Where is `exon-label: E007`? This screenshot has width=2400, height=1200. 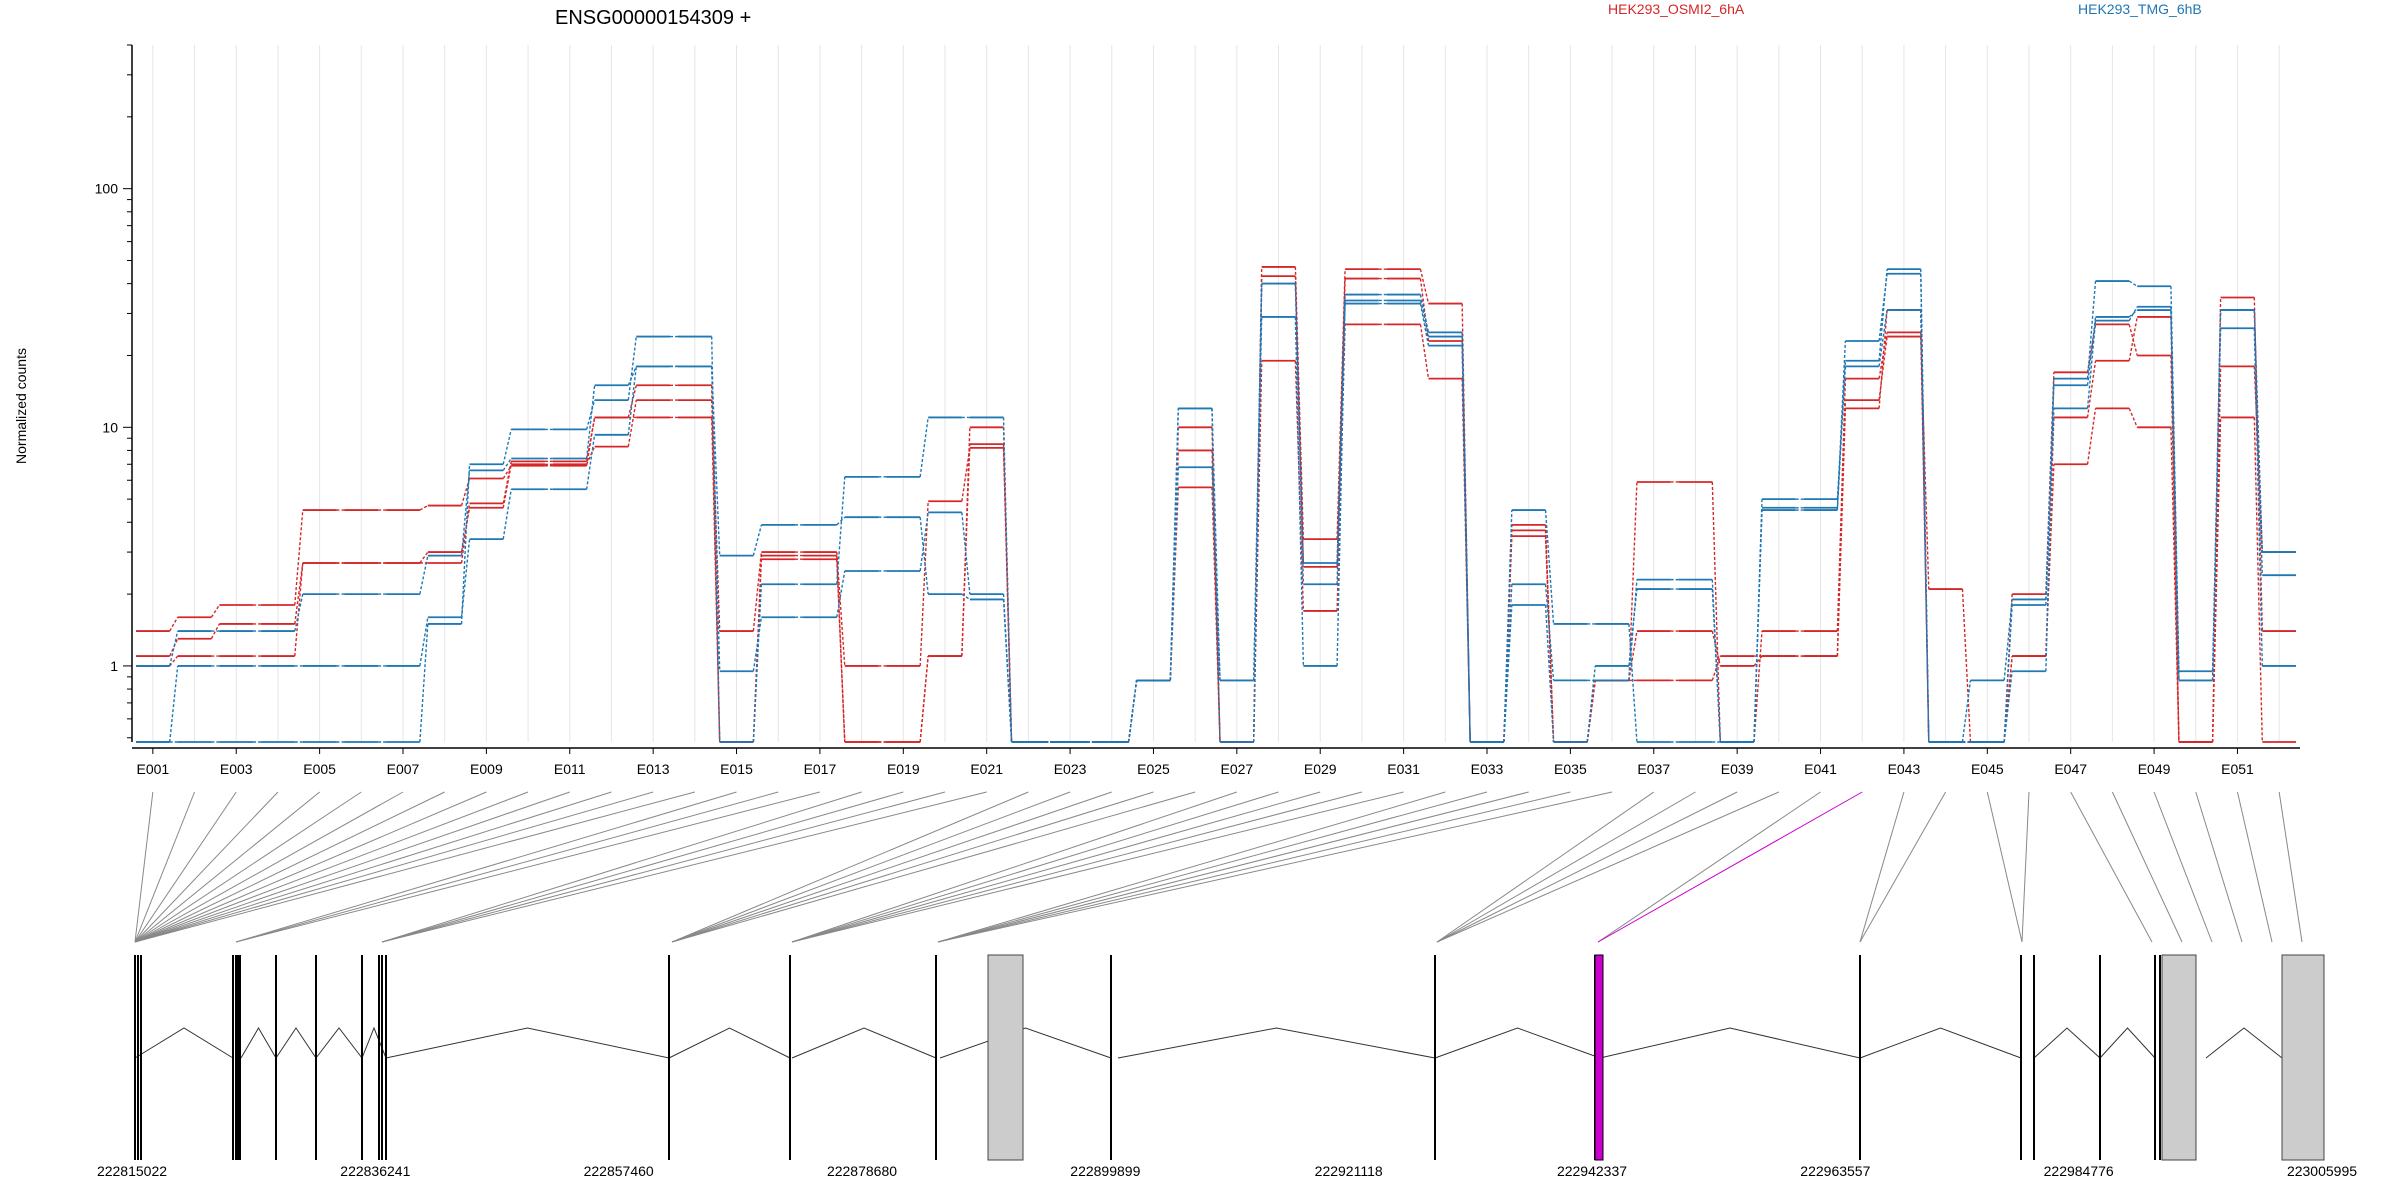 exon-label: E007 is located at coordinates (403, 769).